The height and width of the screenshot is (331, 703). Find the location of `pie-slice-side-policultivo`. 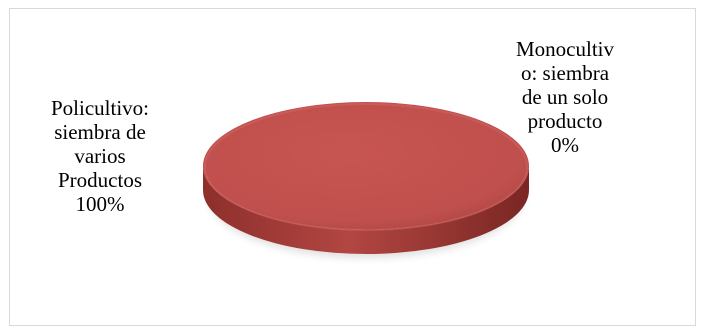

pie-slice-side-policultivo is located at coordinates (366, 210).